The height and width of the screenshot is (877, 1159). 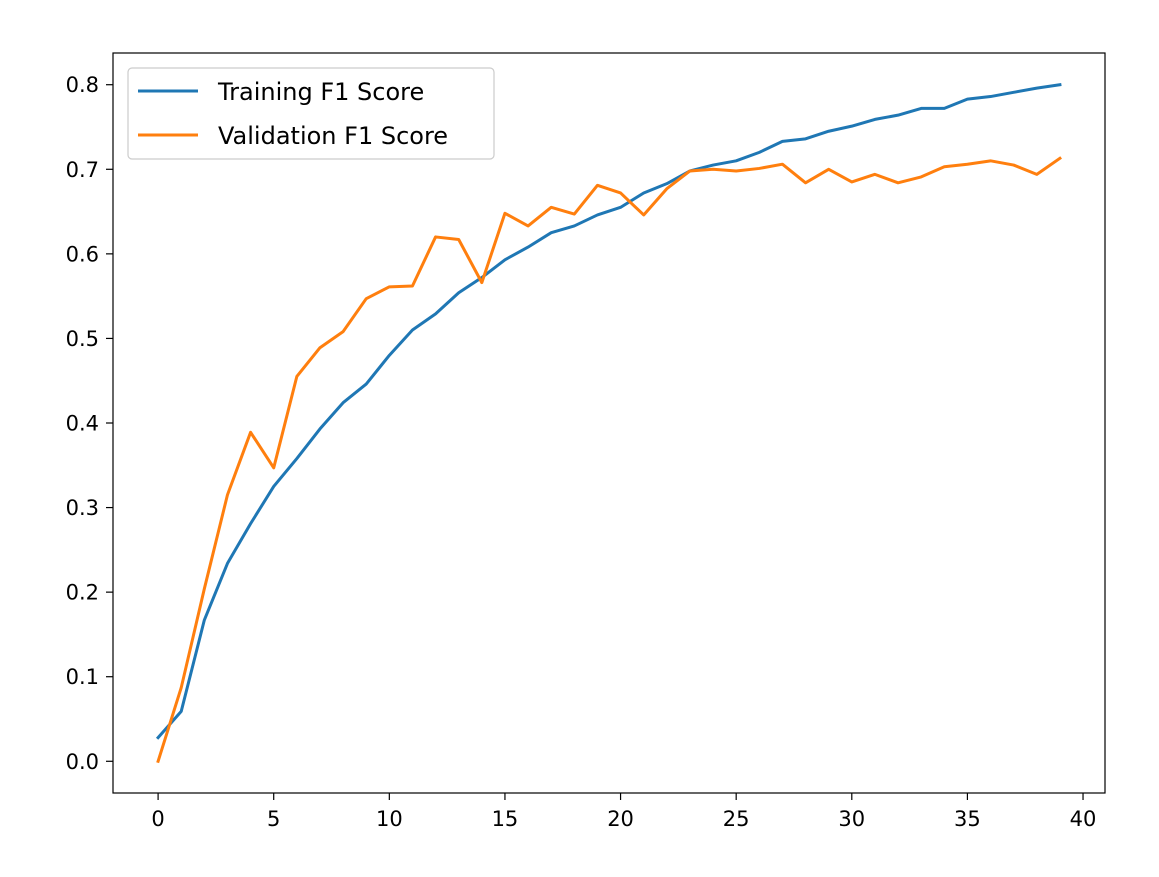 What do you see at coordinates (82, 339) in the screenshot?
I see `y-tick-label: 0.5` at bounding box center [82, 339].